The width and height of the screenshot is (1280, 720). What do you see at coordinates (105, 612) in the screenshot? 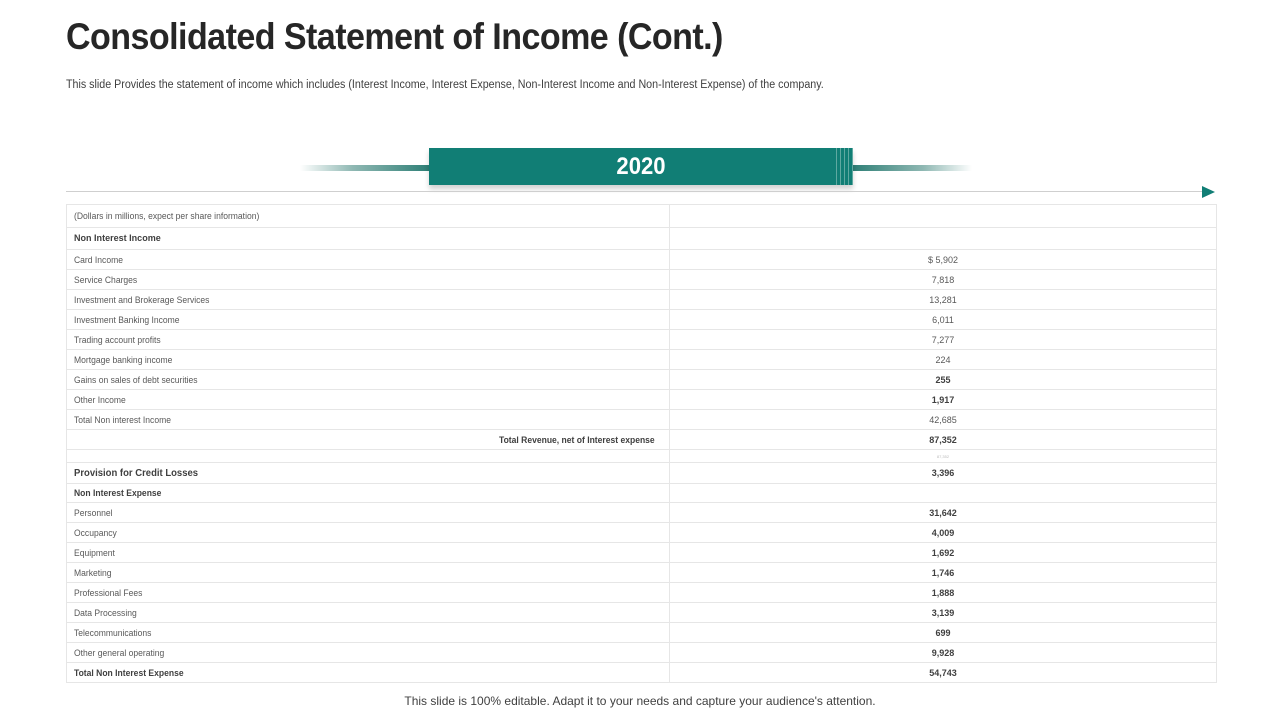
I see `row-label: Data Processing` at bounding box center [105, 612].